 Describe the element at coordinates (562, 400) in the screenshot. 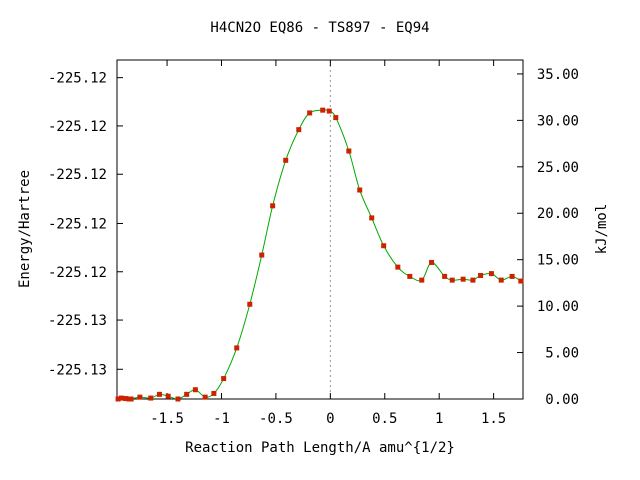

I see `y2-tick-label: 0.00` at that location.